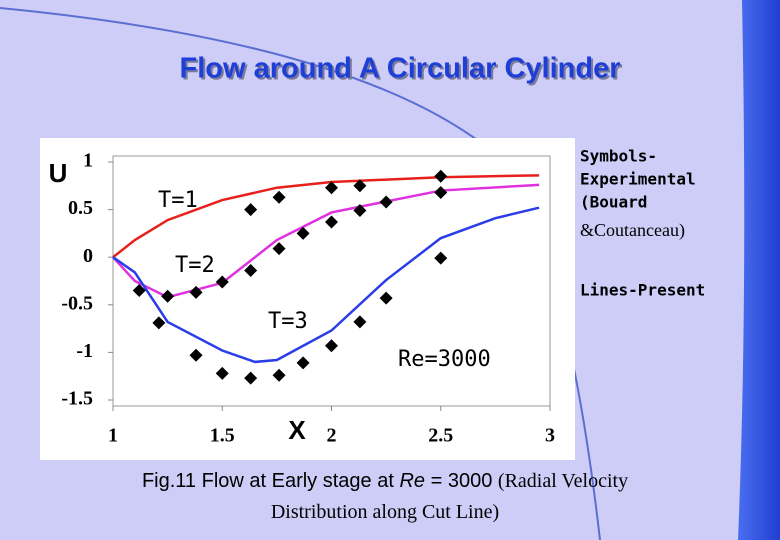  What do you see at coordinates (84, 351) in the screenshot?
I see `y-tick-label: -1` at bounding box center [84, 351].